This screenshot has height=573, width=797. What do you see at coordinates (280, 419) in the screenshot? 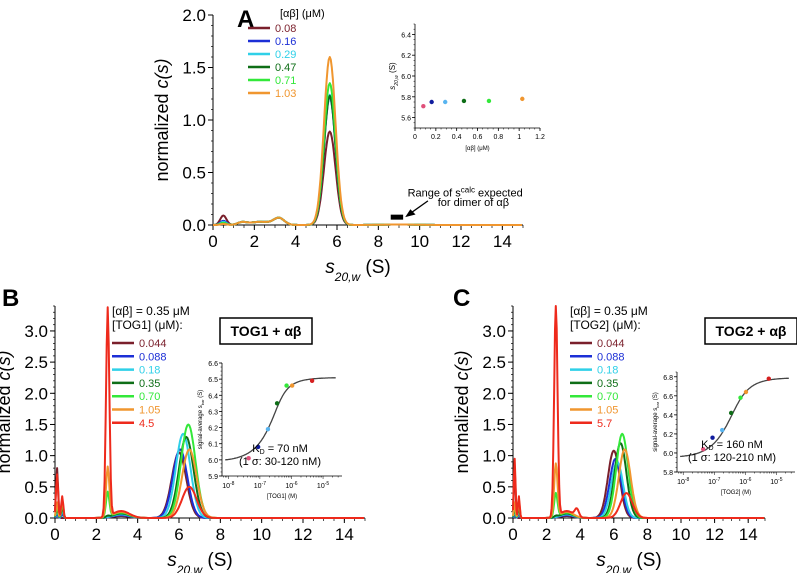
I see `inset-fit-curve` at bounding box center [280, 419].